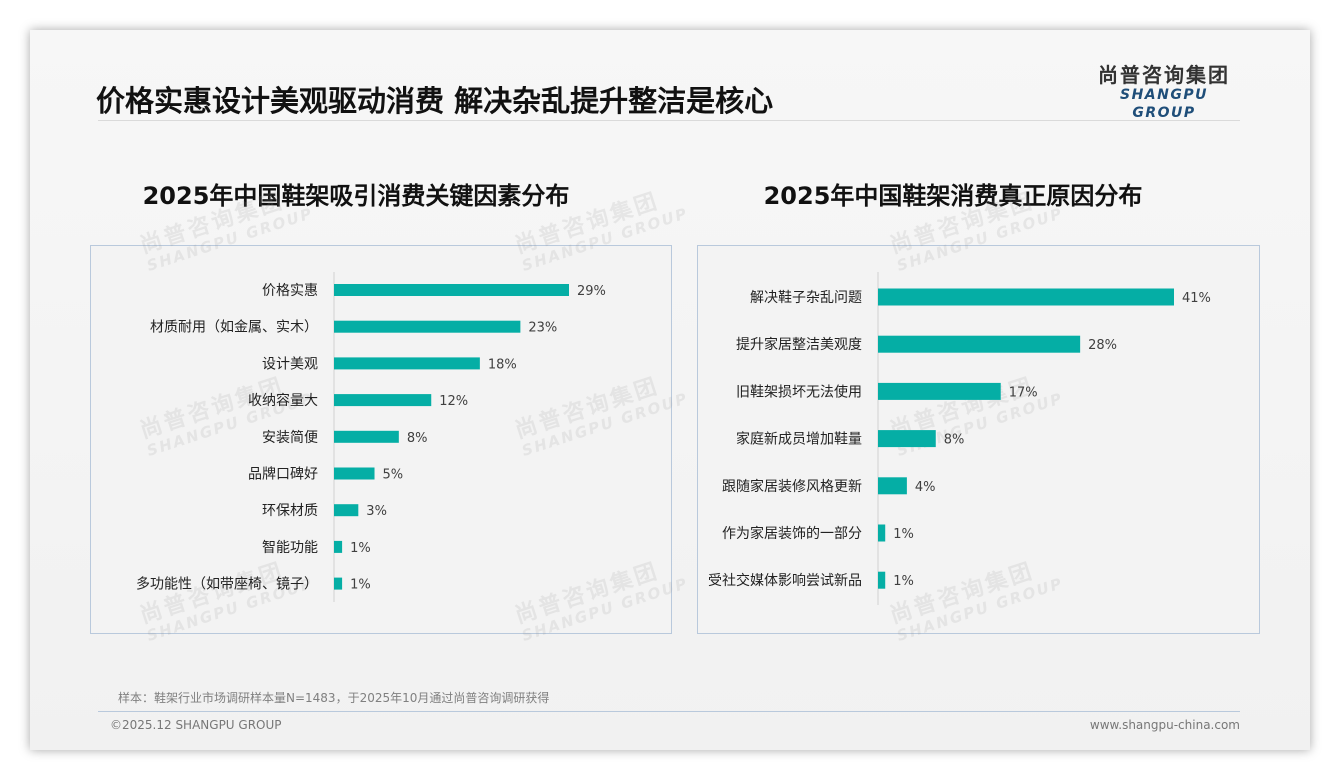 The width and height of the screenshot is (1340, 780). What do you see at coordinates (234, 328) in the screenshot?
I see `category-label: 材质耐用（如金属、实木）` at bounding box center [234, 328].